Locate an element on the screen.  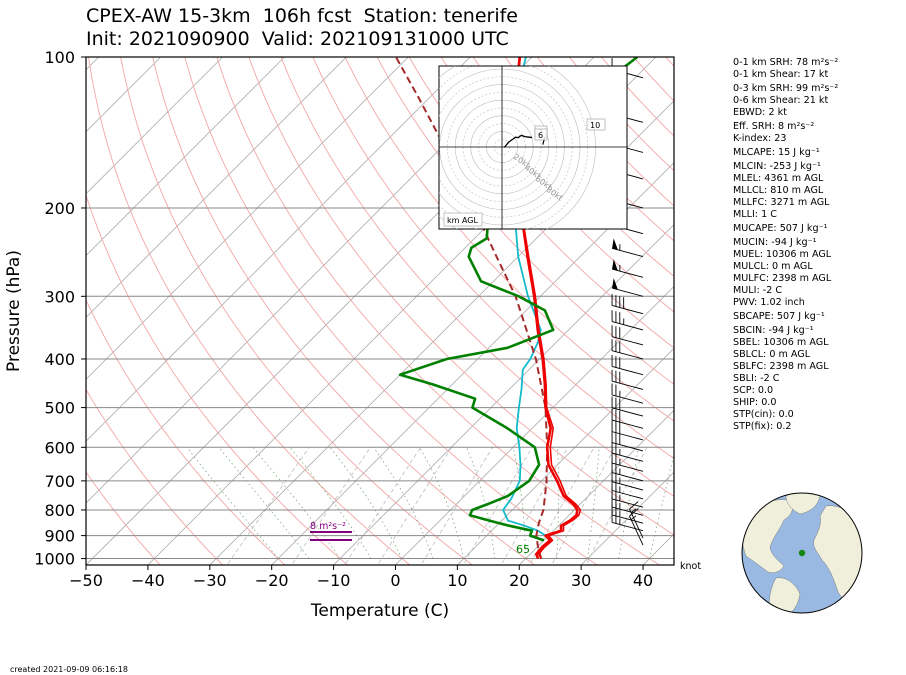
hodograph-plot: 20kt40kt60kt80kt2610 is located at coordinates (533, 147).